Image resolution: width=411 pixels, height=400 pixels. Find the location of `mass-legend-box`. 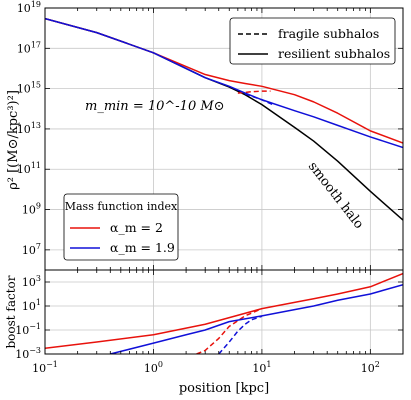

mass-legend-box is located at coordinates (121, 227).